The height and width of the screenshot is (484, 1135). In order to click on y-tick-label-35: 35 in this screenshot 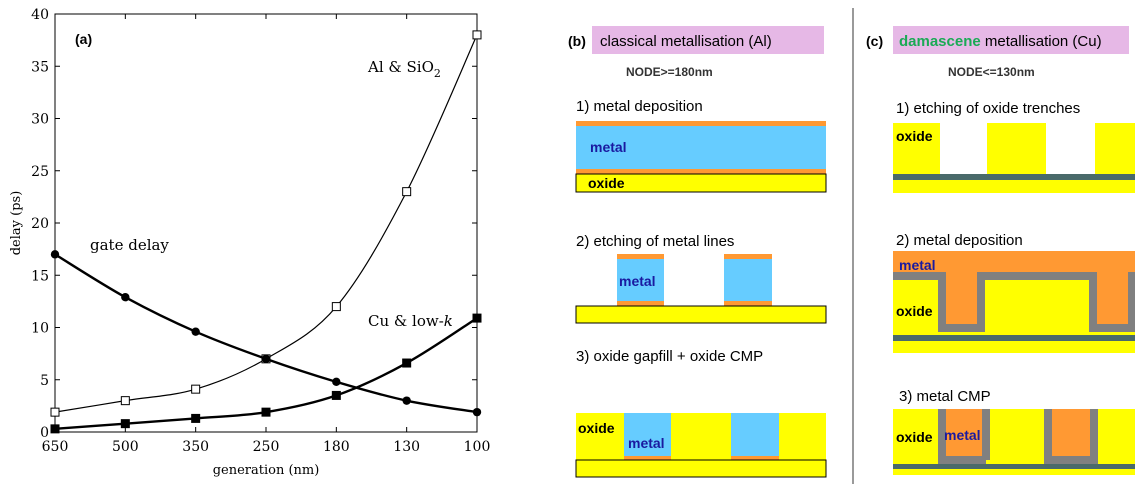, I will do `click(40, 67)`.